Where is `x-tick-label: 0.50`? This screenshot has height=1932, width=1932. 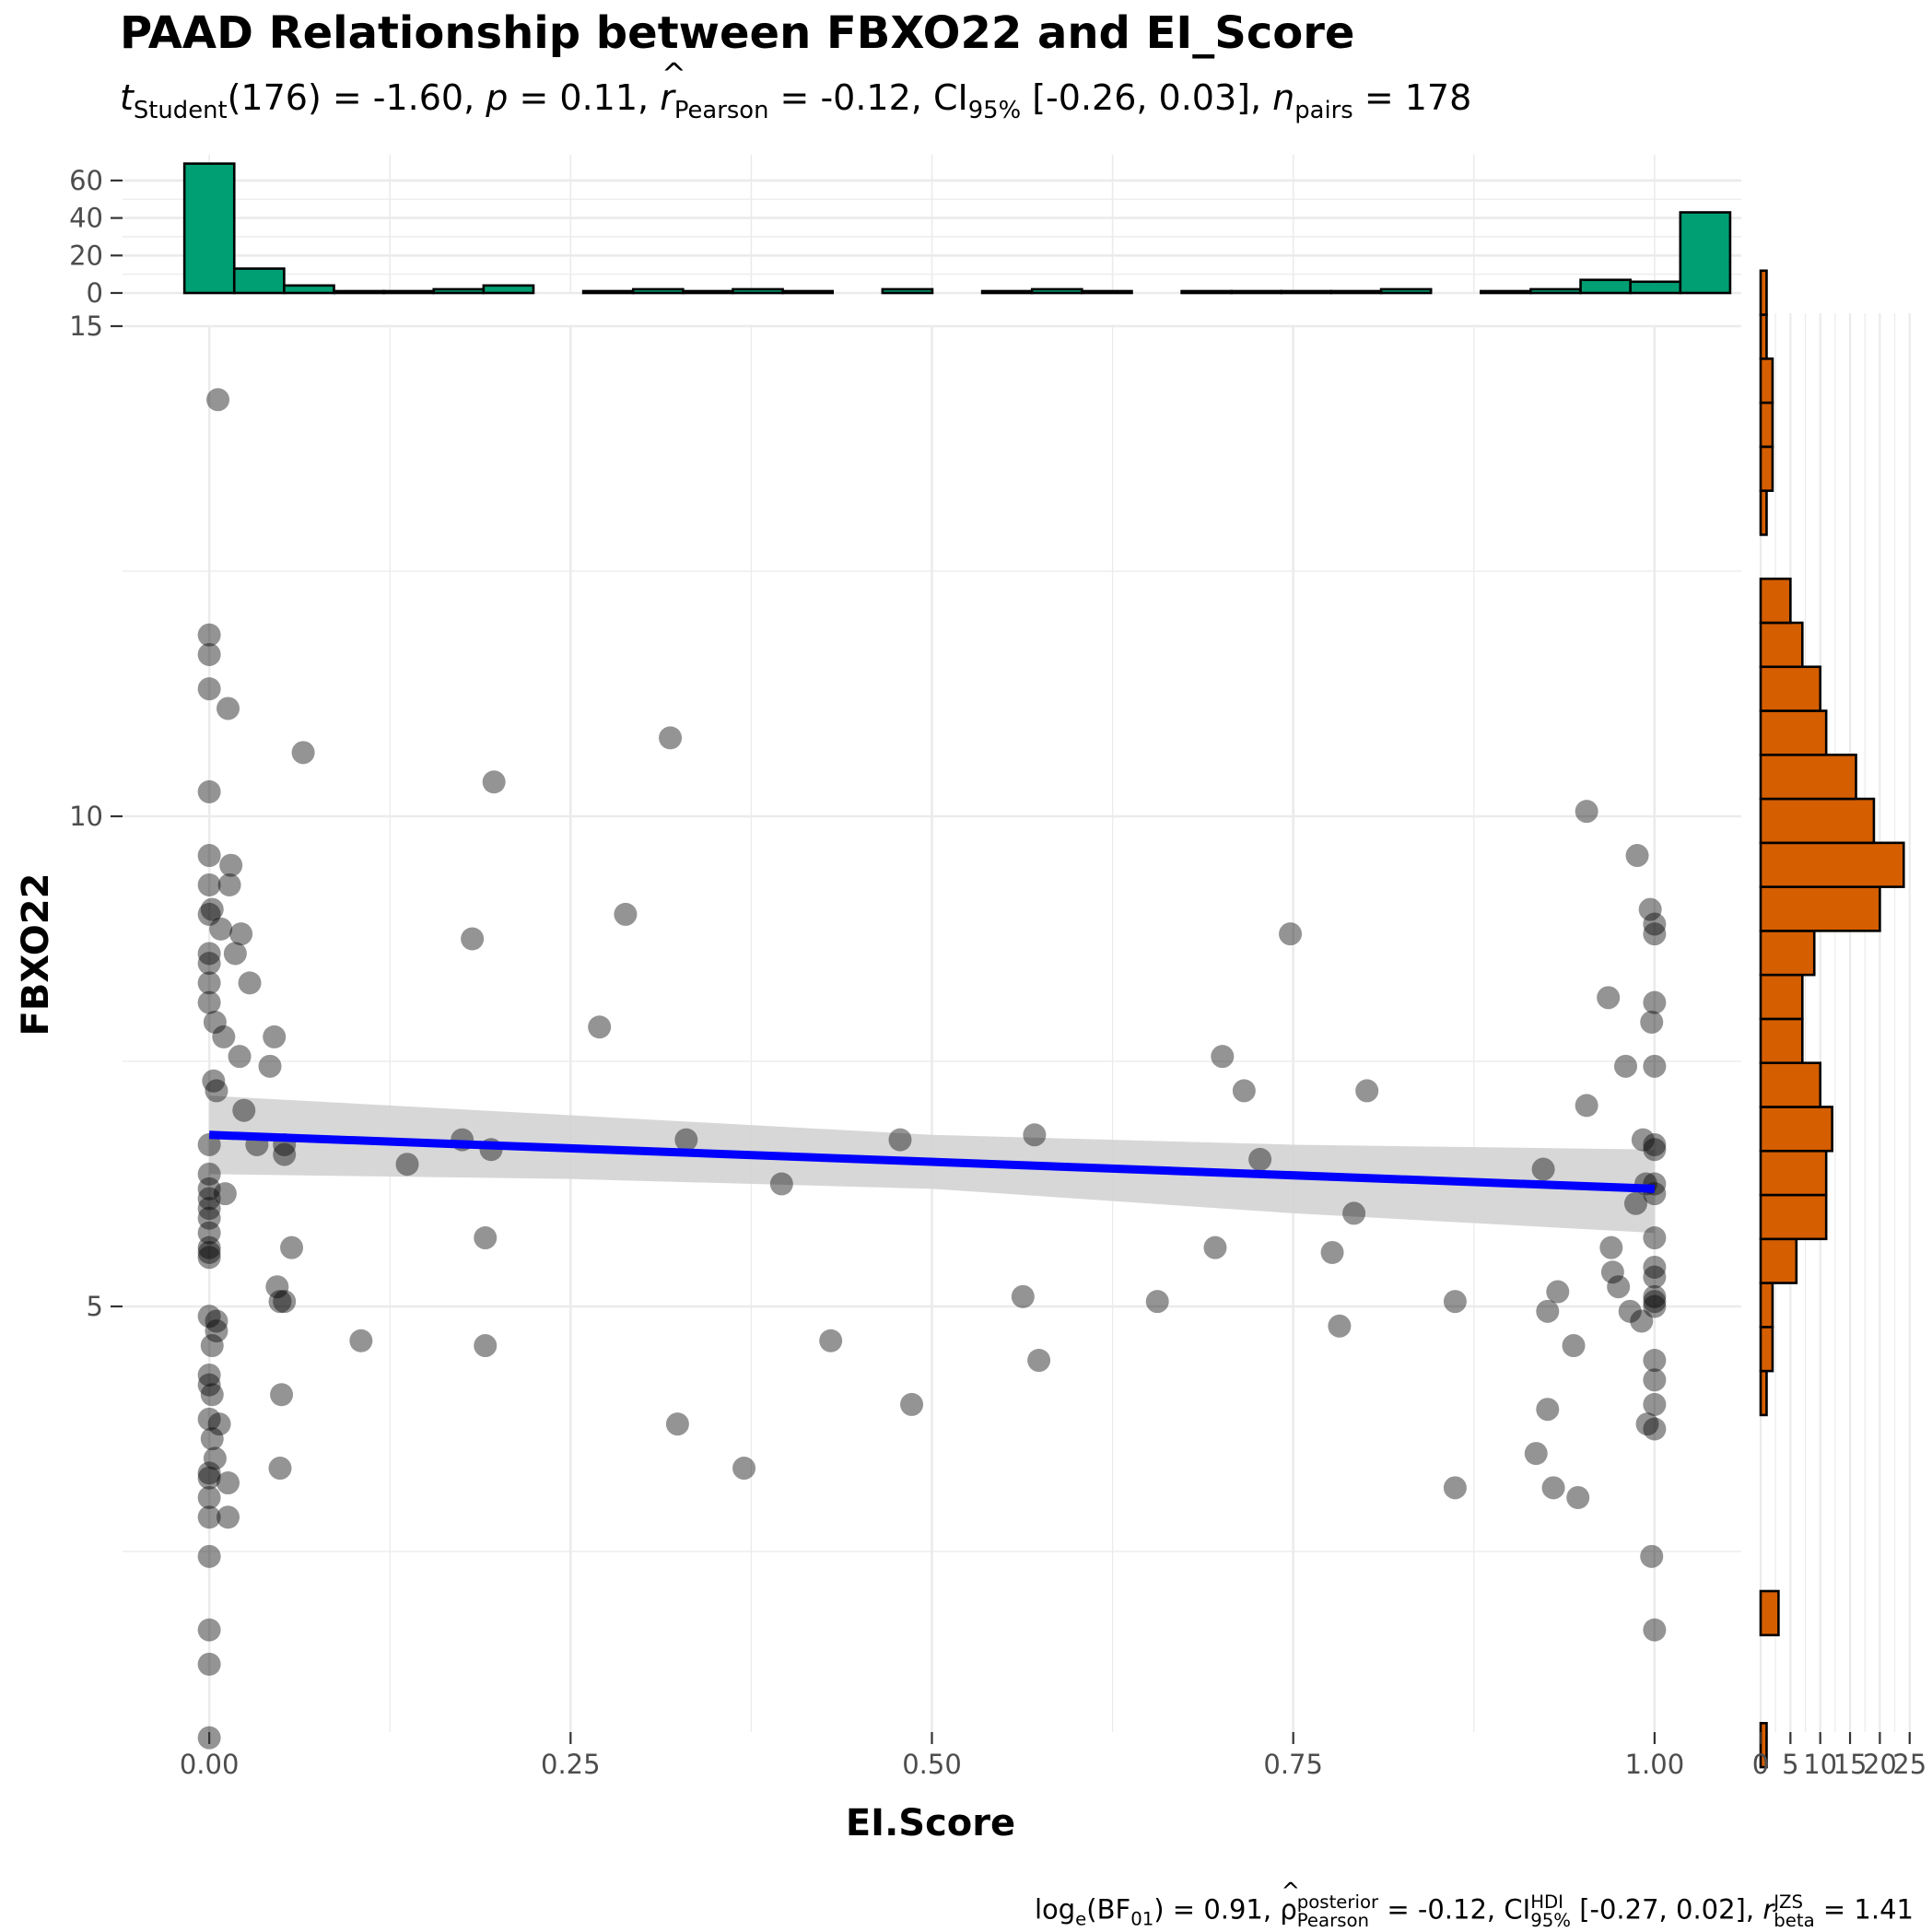 x-tick-label: 0.50 is located at coordinates (932, 1765).